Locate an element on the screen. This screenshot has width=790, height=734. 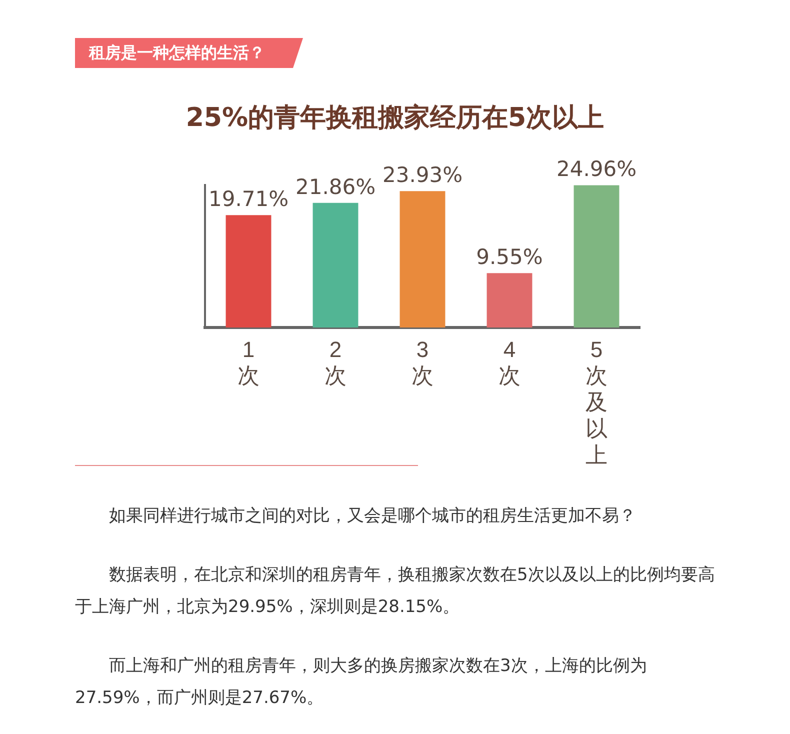
chart-title: 25%的青年换租搬家经历在5次以上 is located at coordinates (395, 118).